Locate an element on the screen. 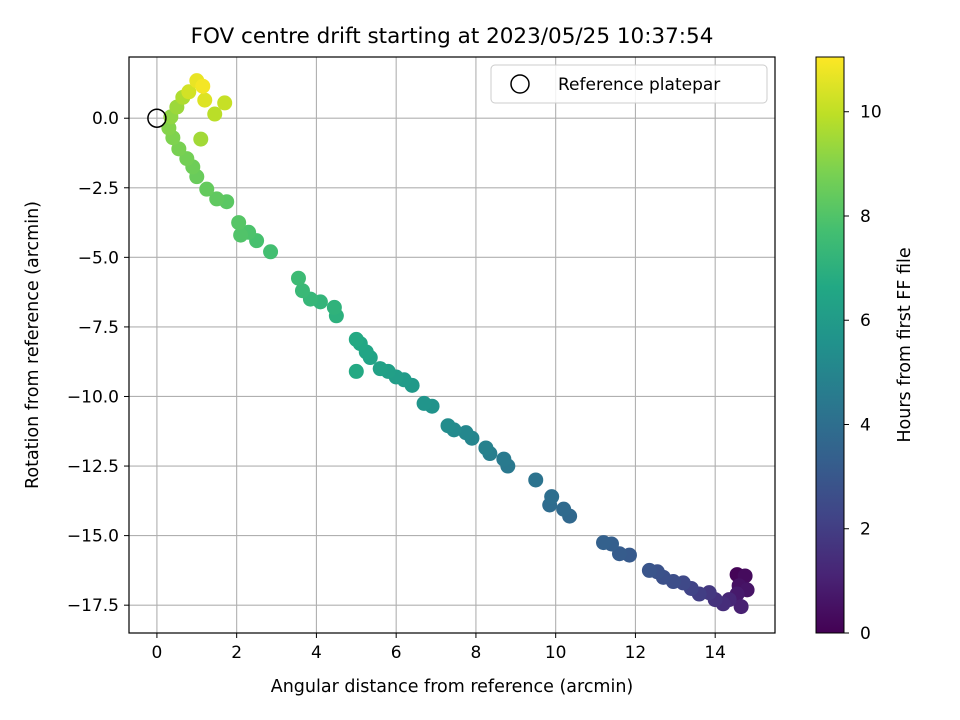  y-tick-label: −2.5 is located at coordinates (98, 189).